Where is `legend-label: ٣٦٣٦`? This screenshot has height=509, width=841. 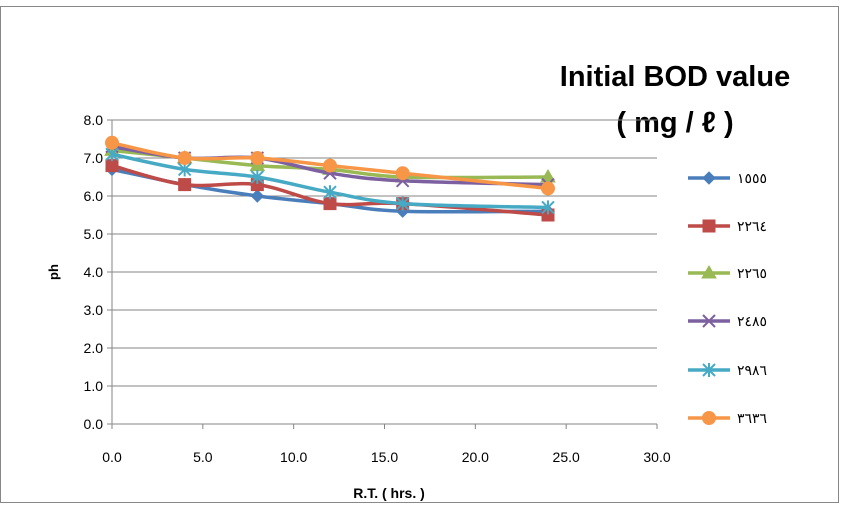 legend-label: ٣٦٣٦ is located at coordinates (752, 418).